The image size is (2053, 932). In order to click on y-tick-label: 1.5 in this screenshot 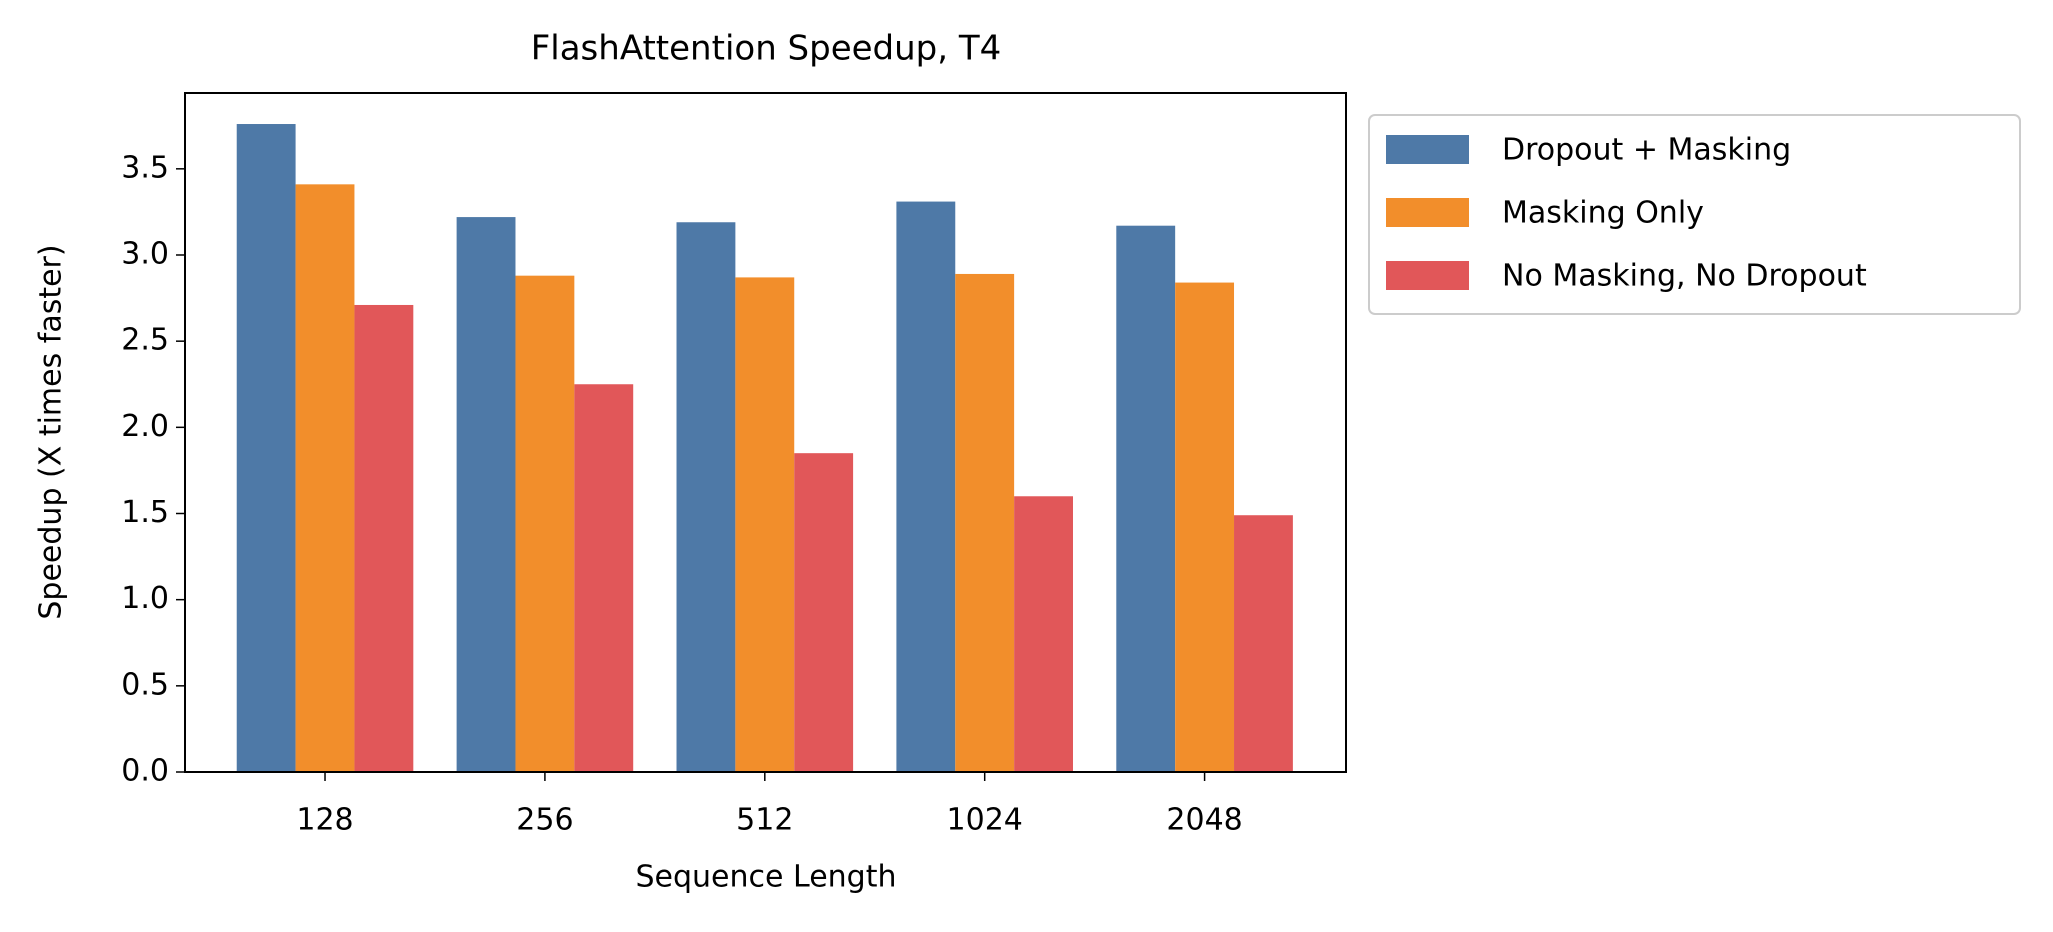, I will do `click(145, 512)`.